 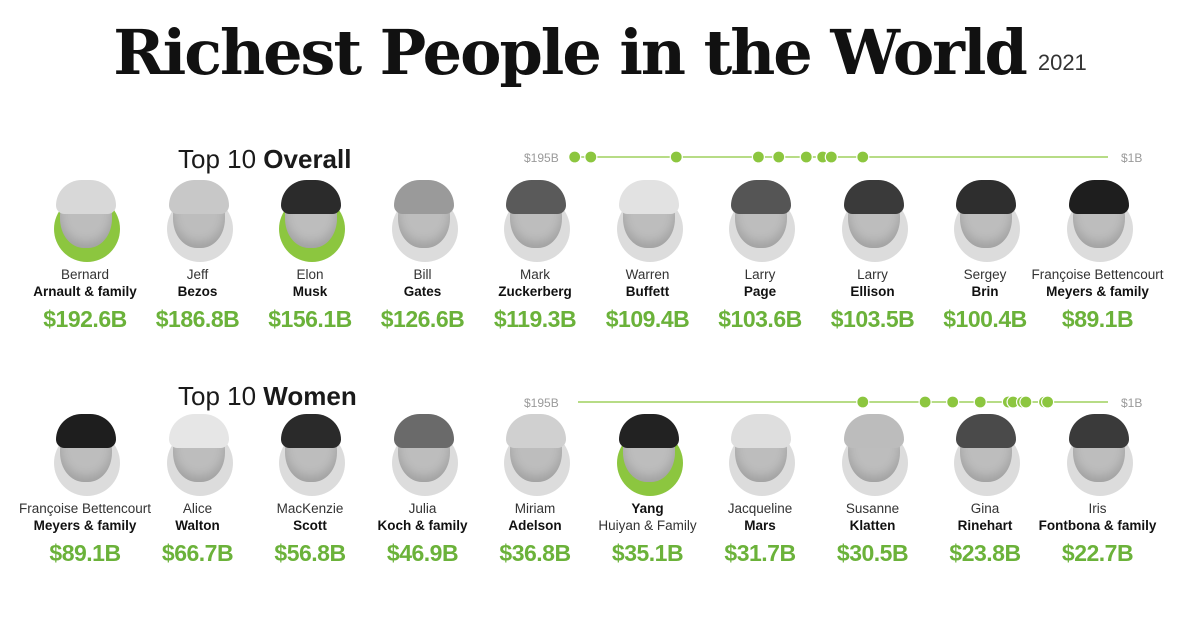 I want to click on women-person-card: Iris Fontbona & family $22.7B, so click(x=1098, y=490).